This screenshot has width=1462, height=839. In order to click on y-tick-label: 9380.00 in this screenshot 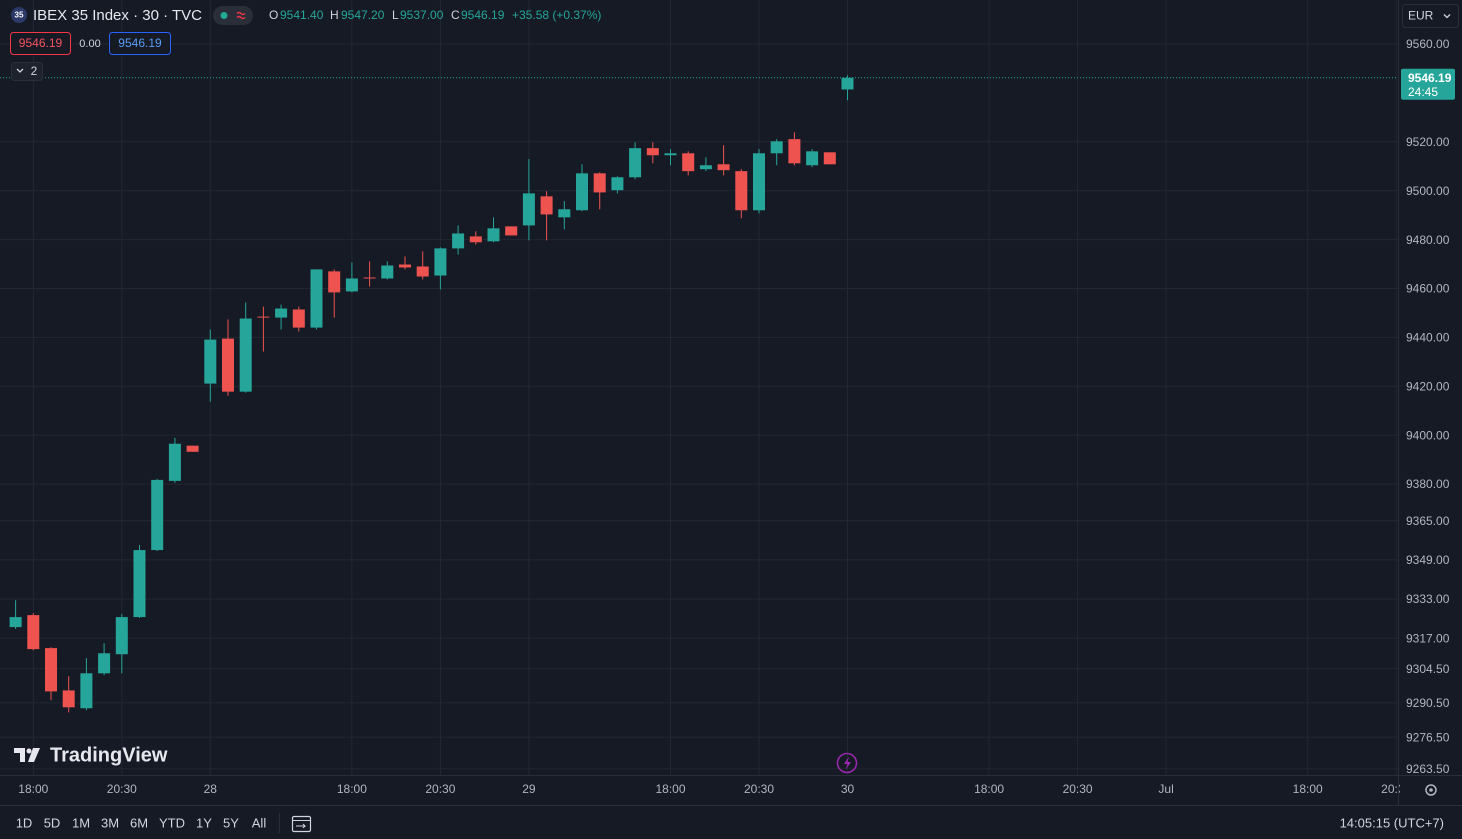, I will do `click(1428, 484)`.